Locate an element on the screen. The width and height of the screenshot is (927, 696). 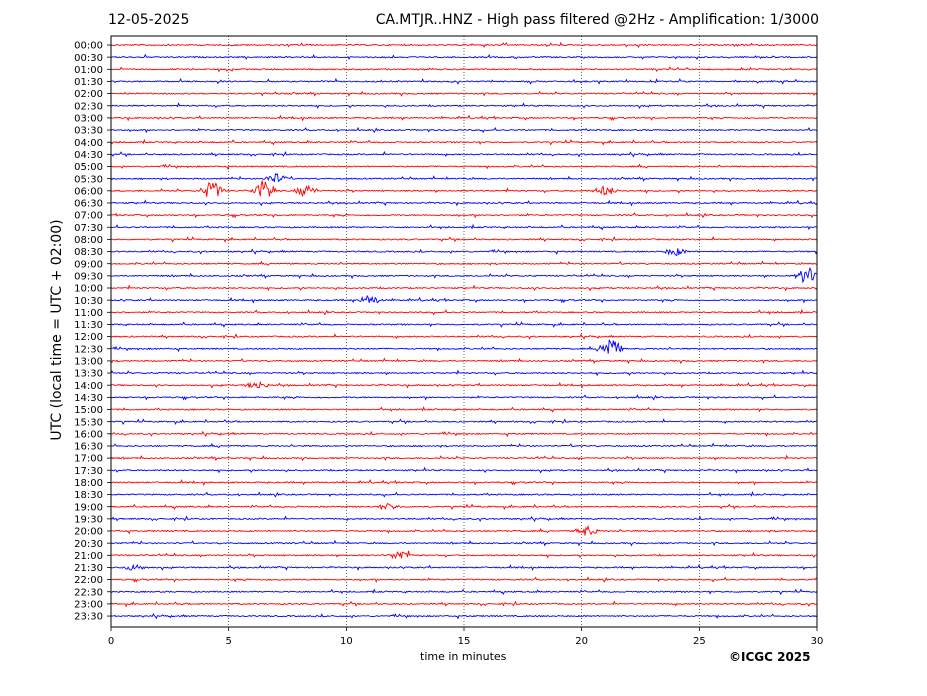
y-tick-label: 15:00 is located at coordinates (88, 410).